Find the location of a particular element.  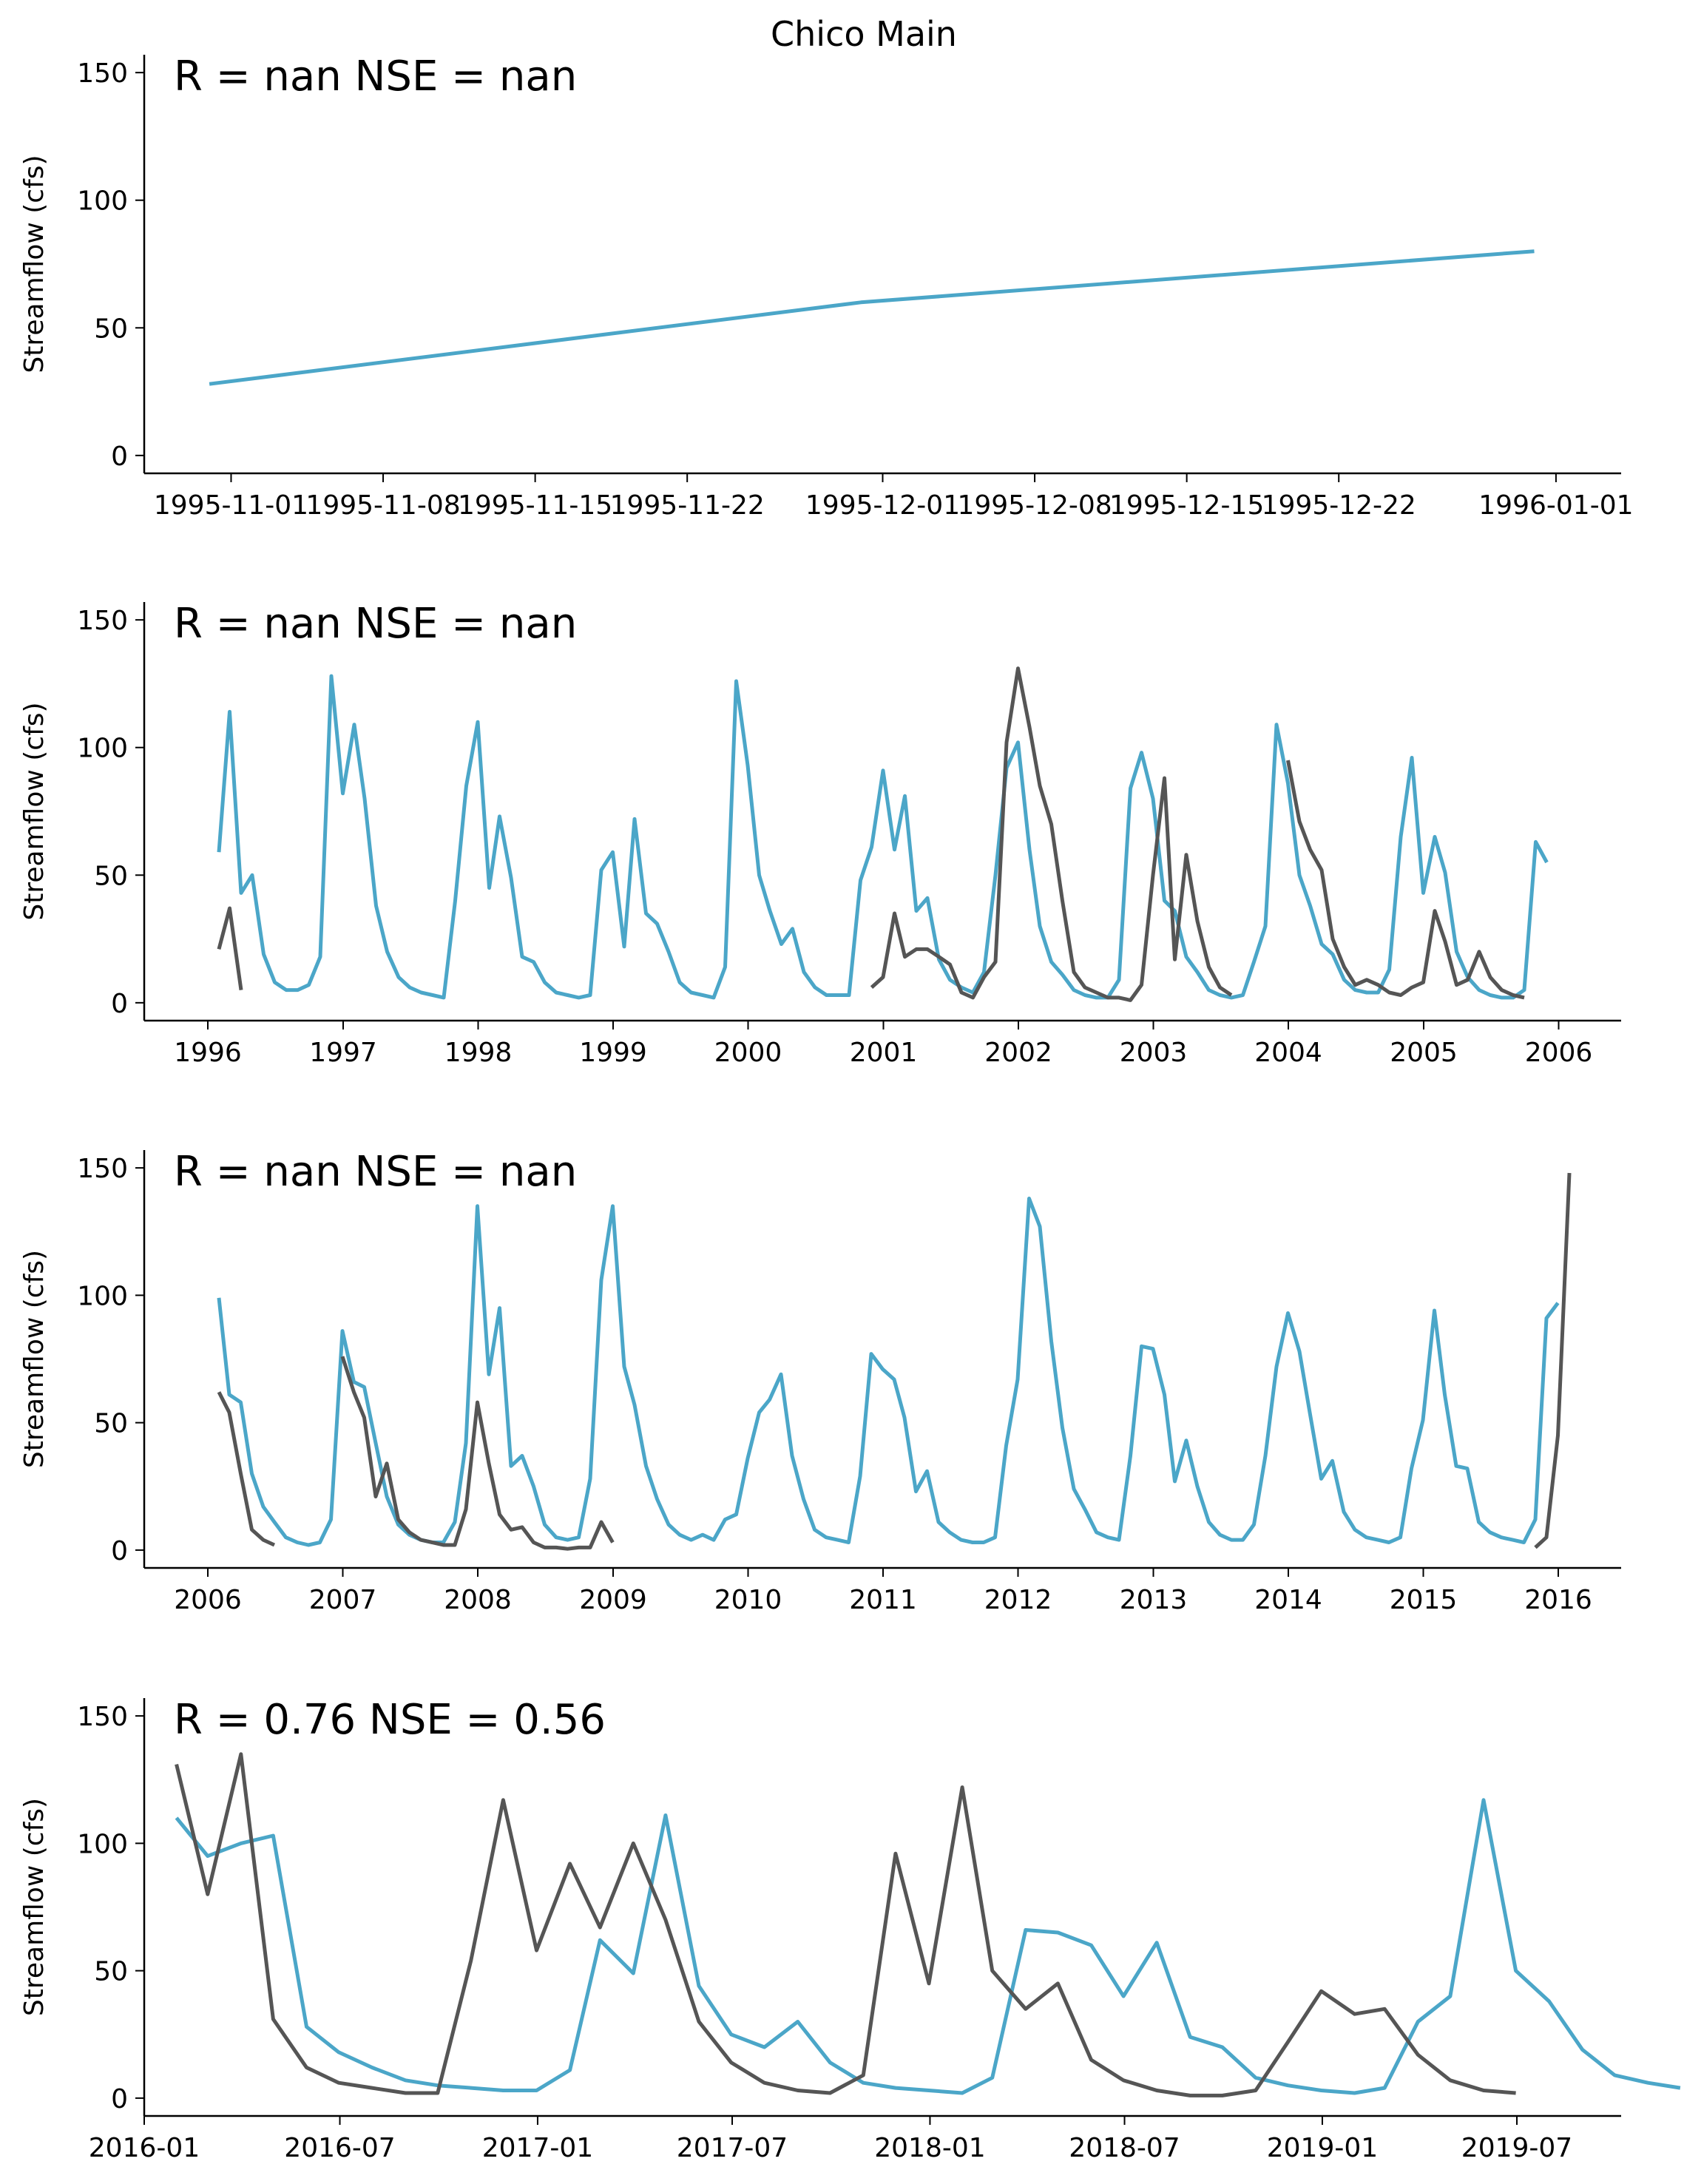

x-tick-label: 1995-12-22 is located at coordinates (1339, 506).